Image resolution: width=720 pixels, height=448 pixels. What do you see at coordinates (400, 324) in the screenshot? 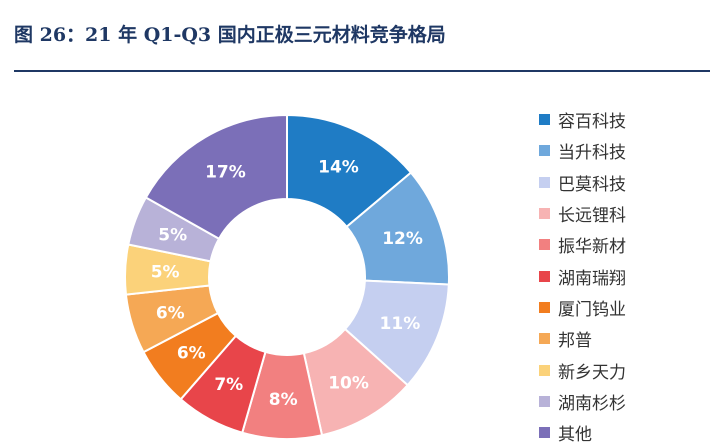
I see `slice-label-3: 11%` at bounding box center [400, 324].